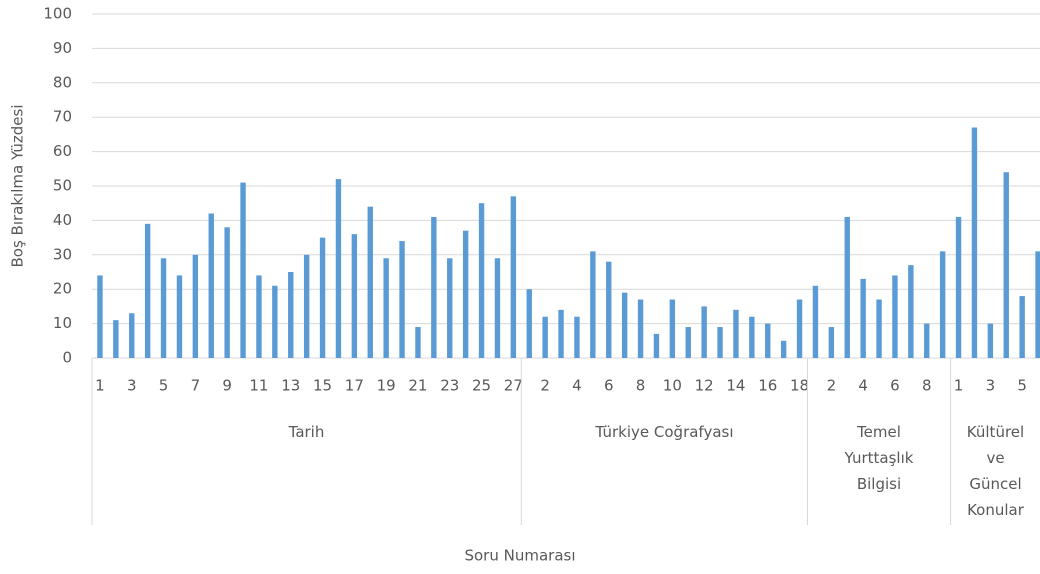 Image resolution: width=1040 pixels, height=574 pixels. I want to click on group-label: Türkiye Coğrafyası, so click(664, 432).